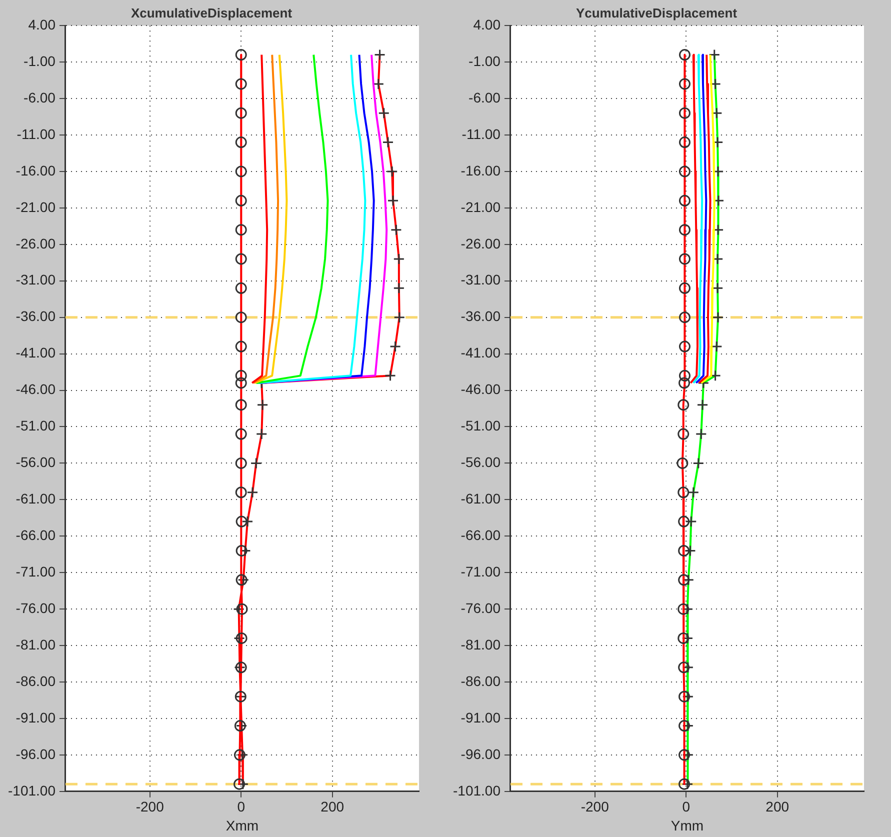 The width and height of the screenshot is (891, 837). Describe the element at coordinates (687, 825) in the screenshot. I see `x-axis-title: Ymm` at that location.